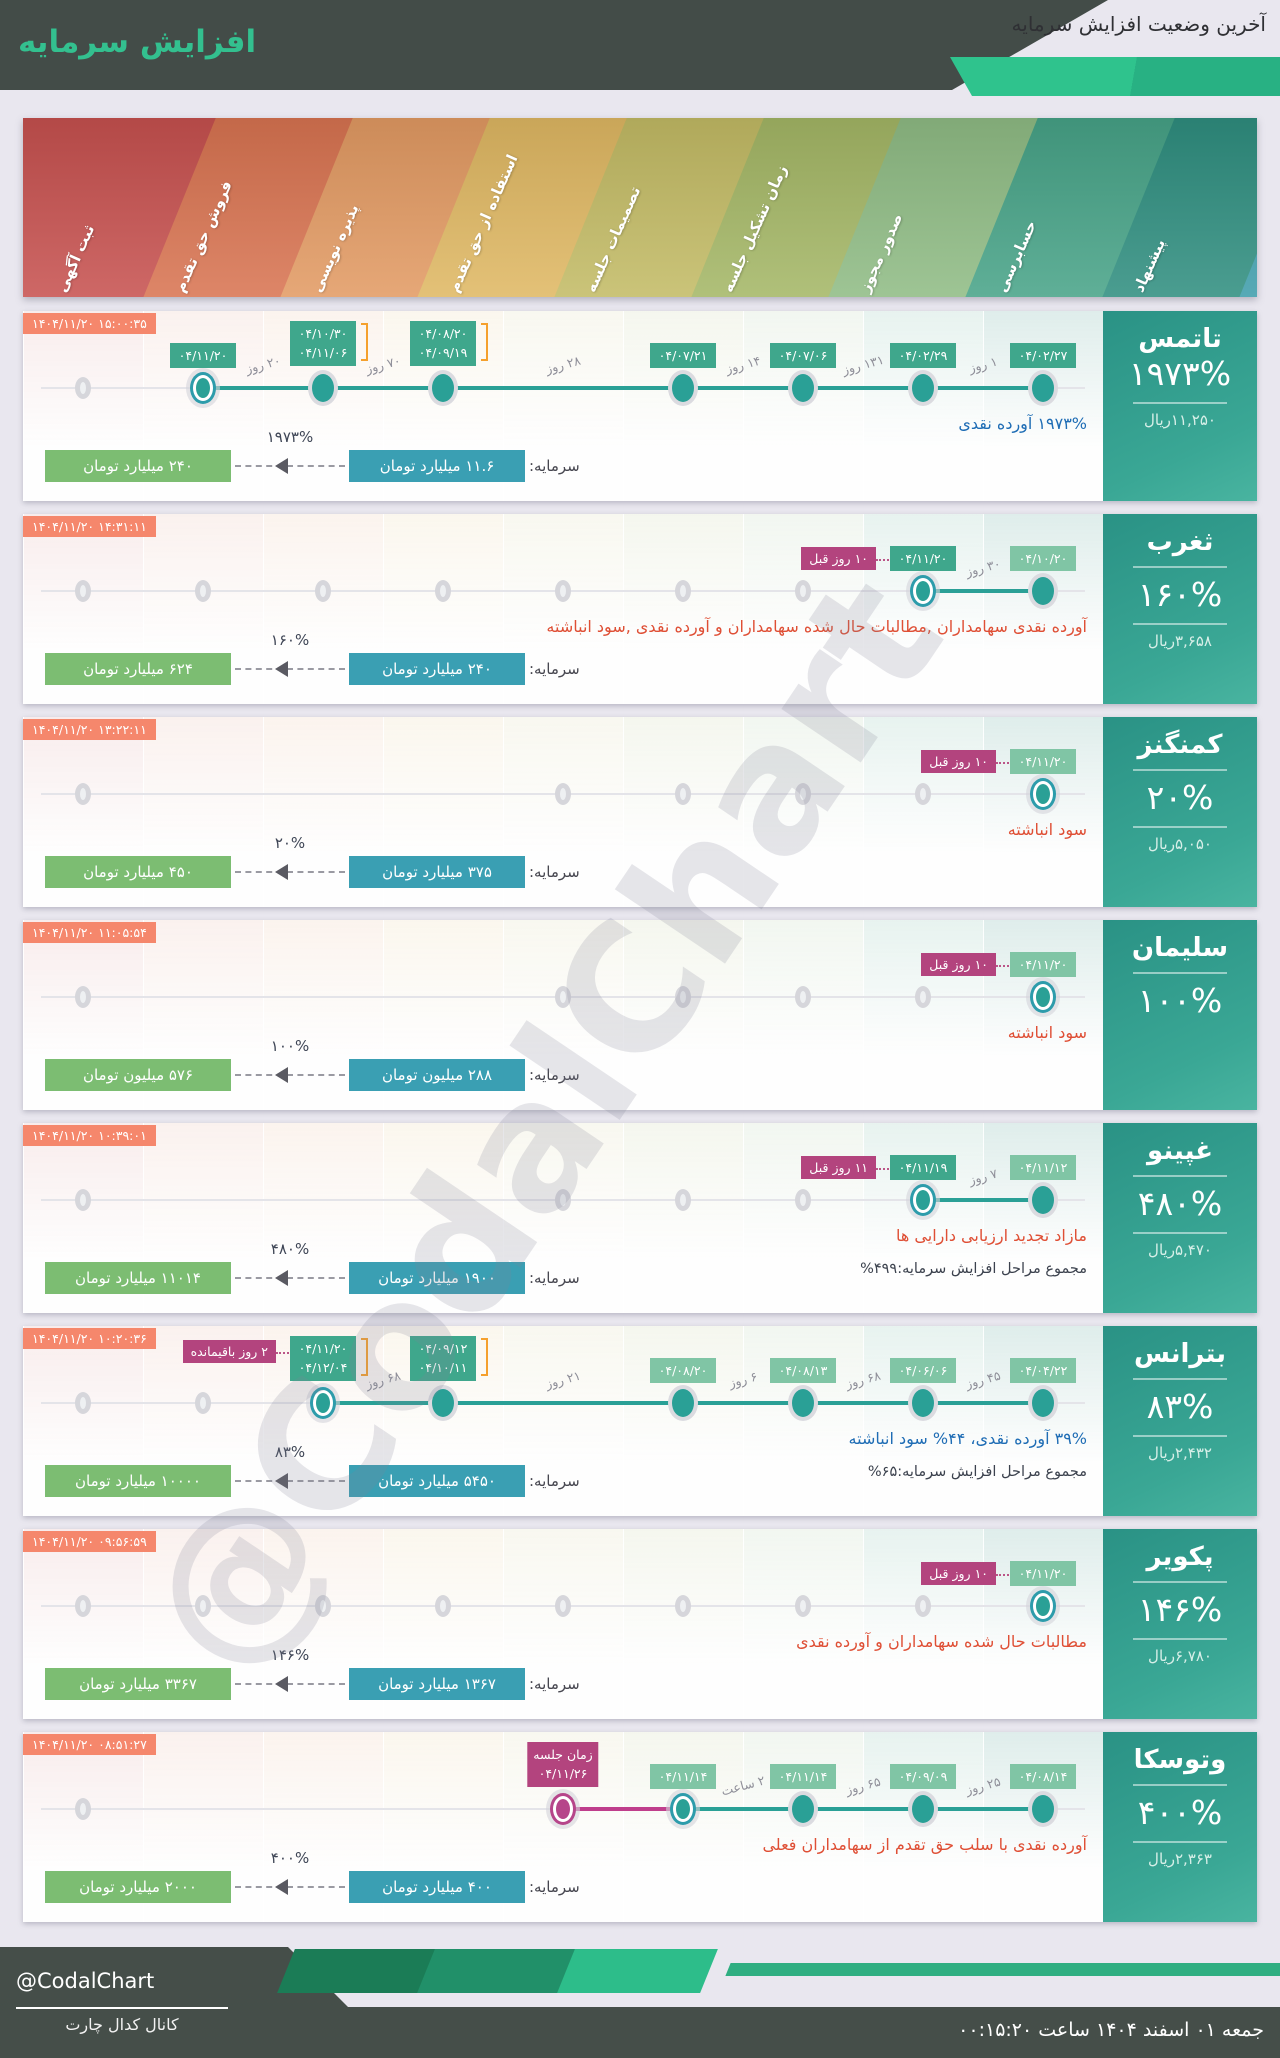 The height and width of the screenshot is (2058, 1280). I want to click on new-capital-badge: ۲۴۰ میلیارد تومان, so click(138, 466).